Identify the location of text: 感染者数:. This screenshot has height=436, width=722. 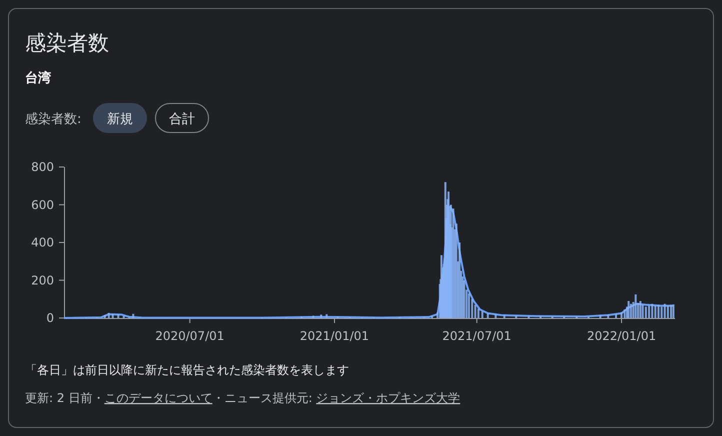
(53, 119).